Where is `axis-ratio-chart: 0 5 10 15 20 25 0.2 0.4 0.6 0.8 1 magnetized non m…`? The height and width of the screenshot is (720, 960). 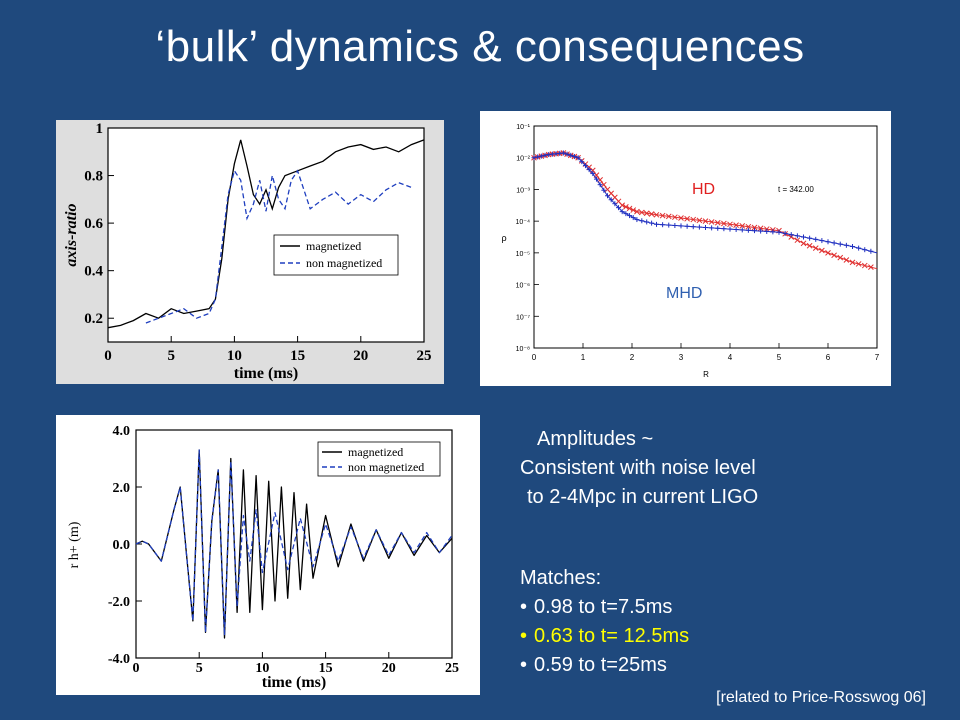
axis-ratio-chart: 0 5 10 15 20 25 0.2 0.4 0.6 0.8 1 magnetized non m… is located at coordinates (250, 252).